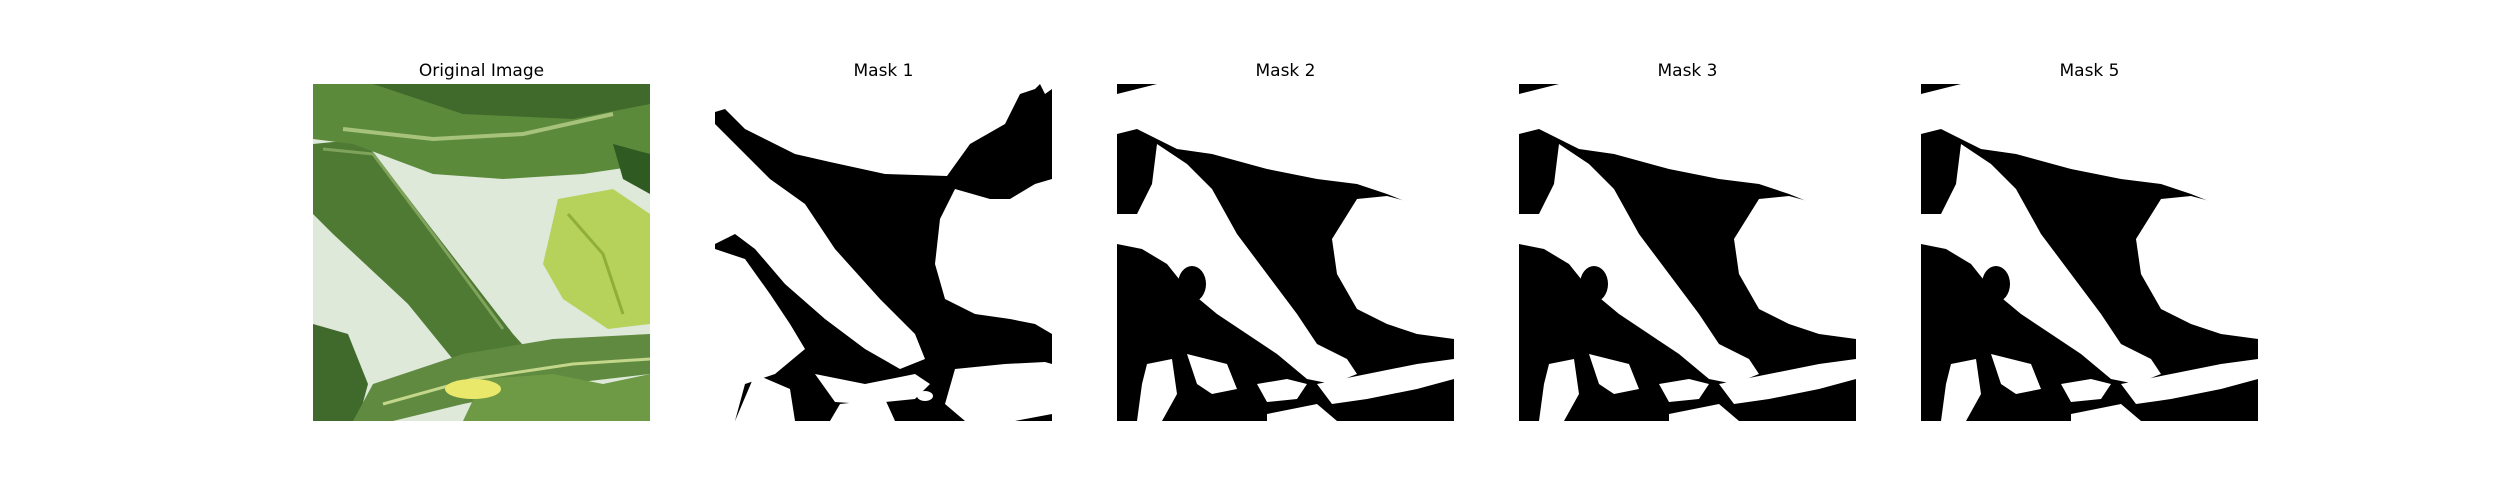 This screenshot has width=2500, height=500. I want to click on panel-title: Mask 5, so click(2089, 71).